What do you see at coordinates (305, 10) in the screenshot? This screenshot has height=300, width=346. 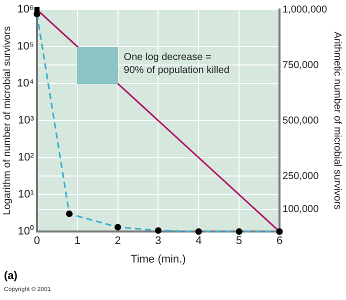 I see `y2-tick-label: 1,000,000` at bounding box center [305, 10].